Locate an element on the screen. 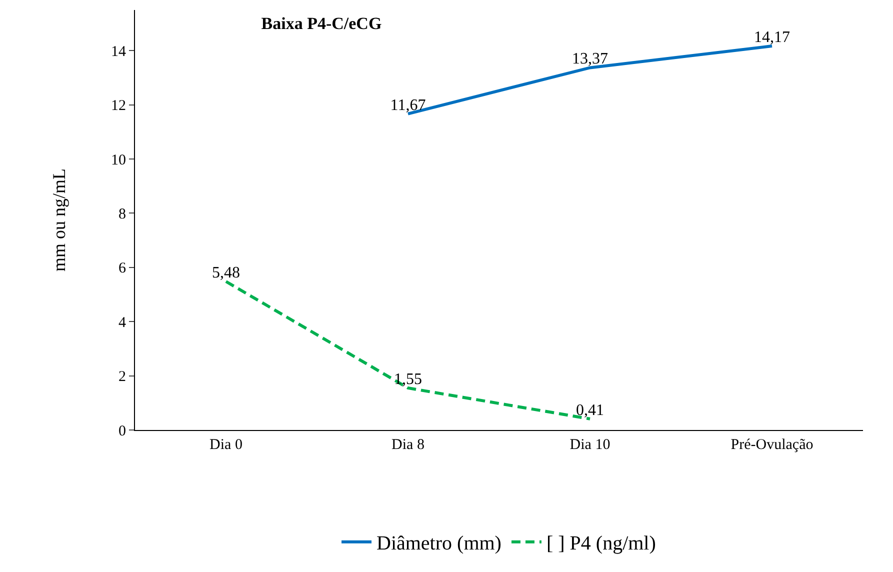 The image size is (893, 572). y-tick-label: 8 is located at coordinates (122, 214).